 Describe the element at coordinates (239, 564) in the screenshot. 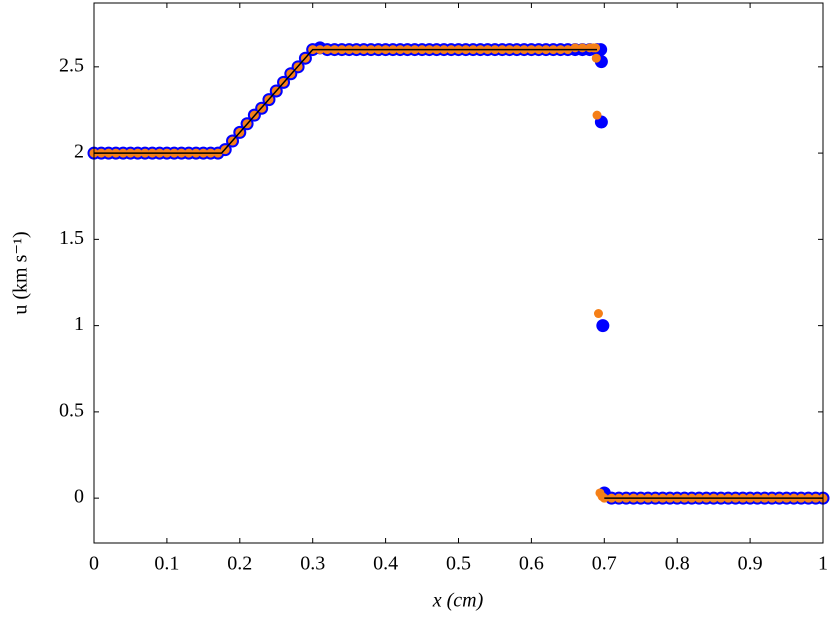

I see `x-tick-label: 0.2` at that location.